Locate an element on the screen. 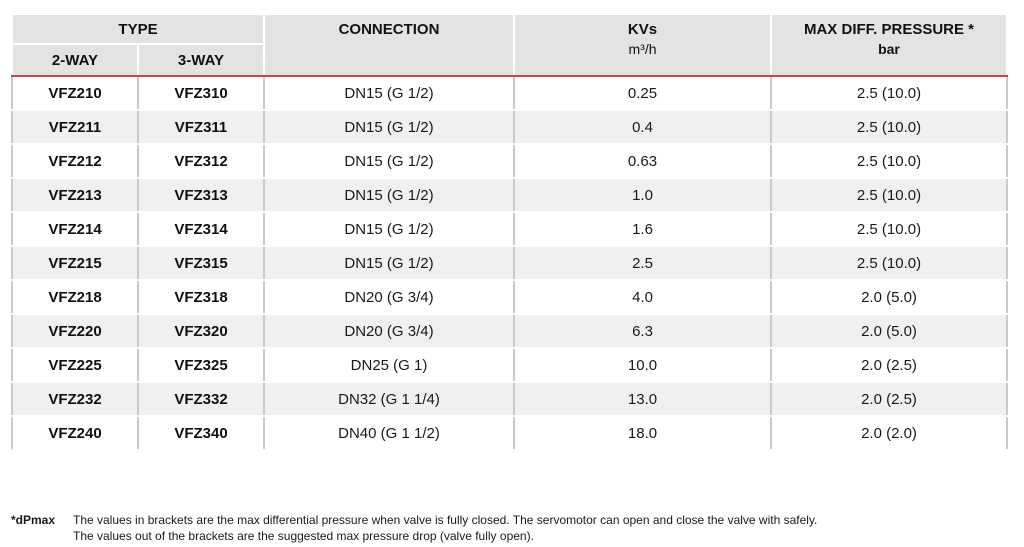 This screenshot has width=1024, height=547. cell-3-way: VFZ310 is located at coordinates (201, 93).